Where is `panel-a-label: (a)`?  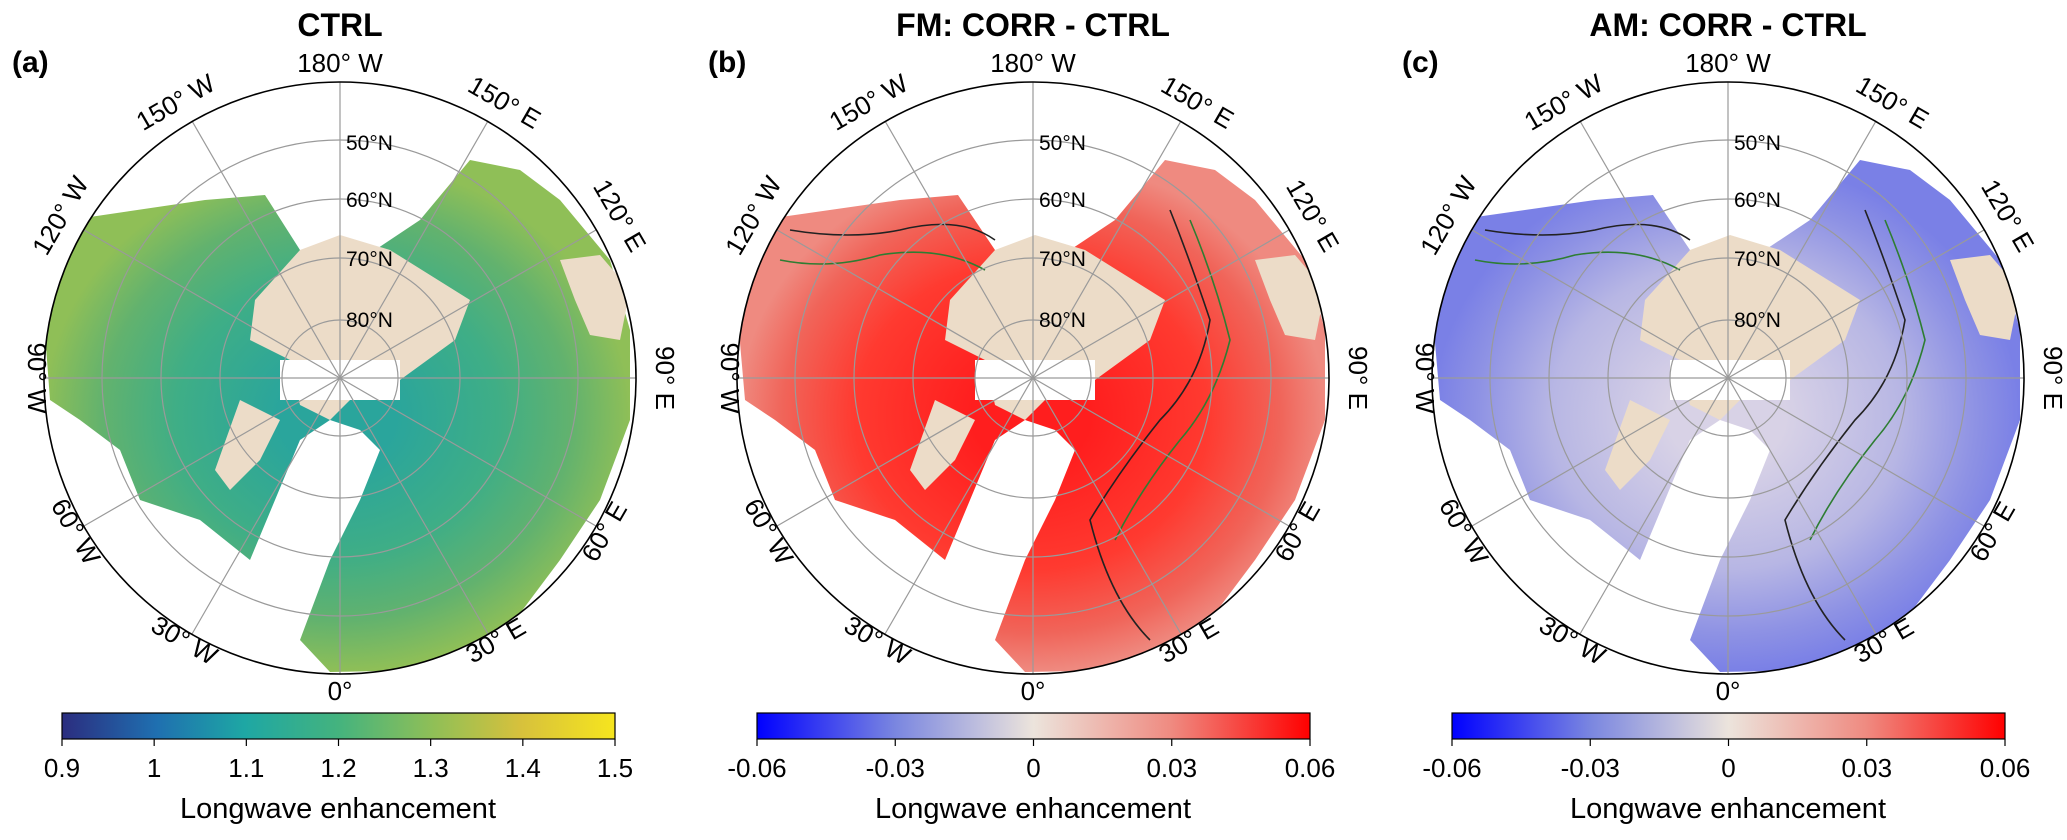 panel-a-label: (a) is located at coordinates (30, 62).